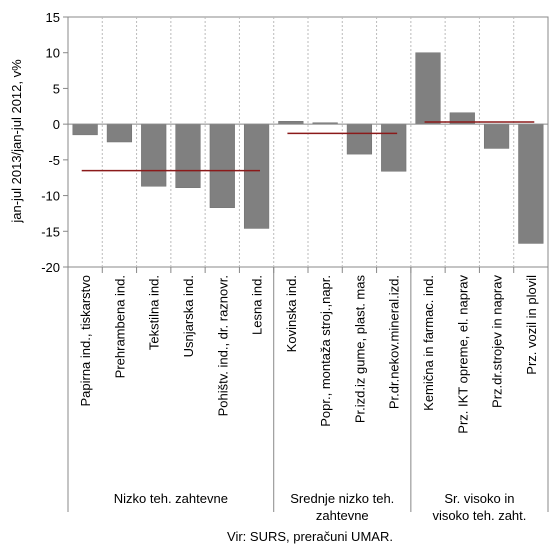  What do you see at coordinates (119, 326) in the screenshot?
I see `category-label: Prehrambena ind.` at bounding box center [119, 326].